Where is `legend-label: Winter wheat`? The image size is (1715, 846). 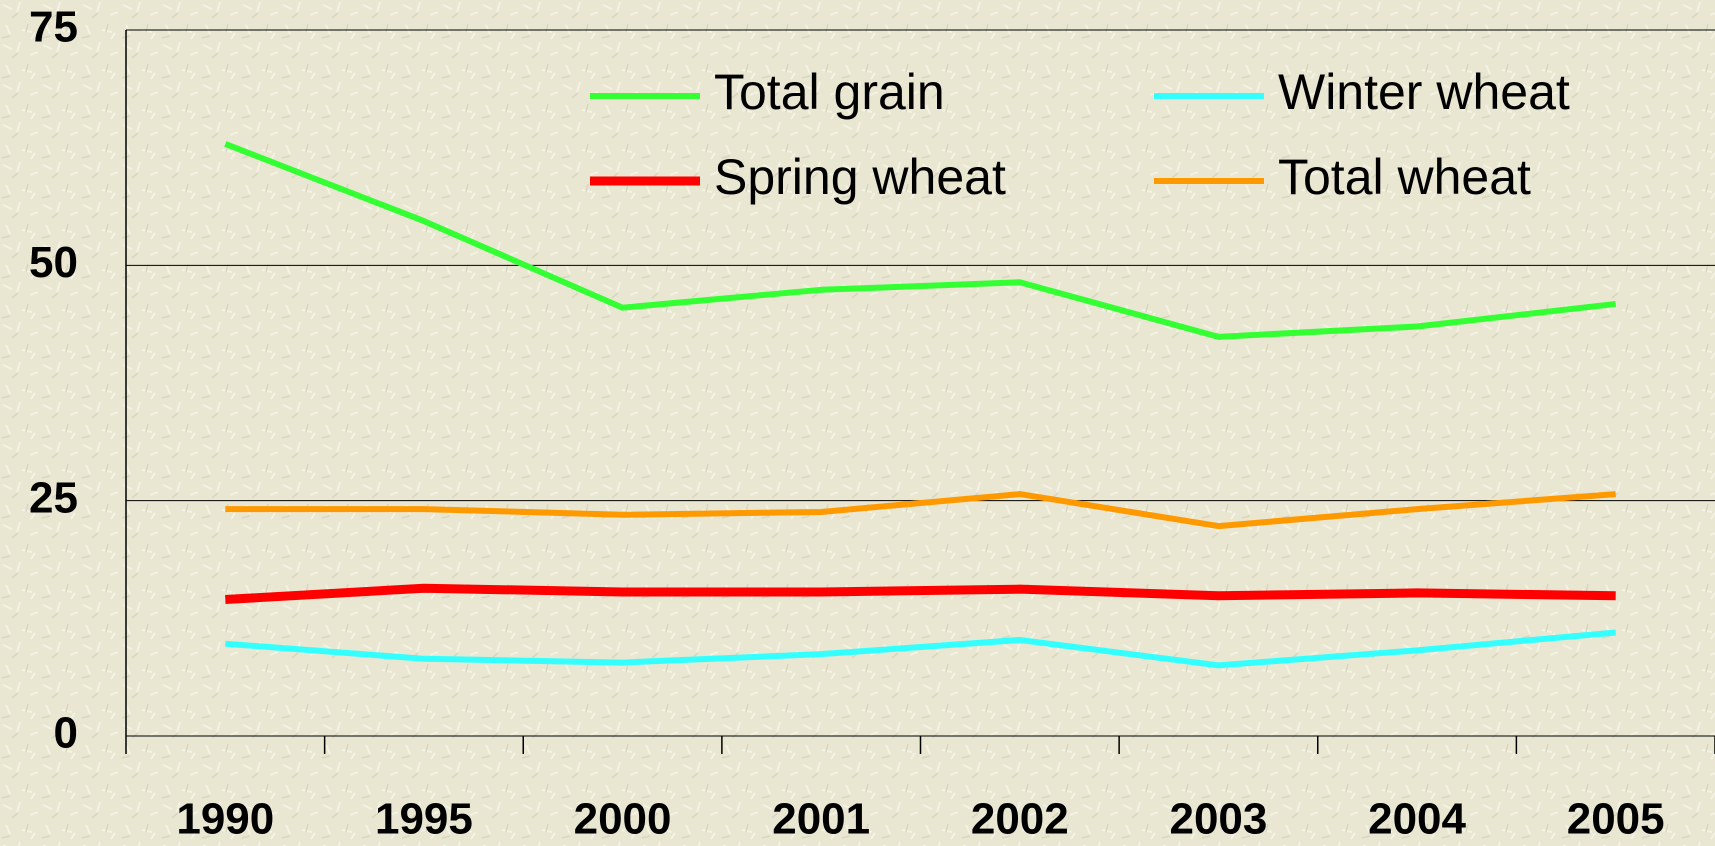 legend-label: Winter wheat is located at coordinates (1424, 92).